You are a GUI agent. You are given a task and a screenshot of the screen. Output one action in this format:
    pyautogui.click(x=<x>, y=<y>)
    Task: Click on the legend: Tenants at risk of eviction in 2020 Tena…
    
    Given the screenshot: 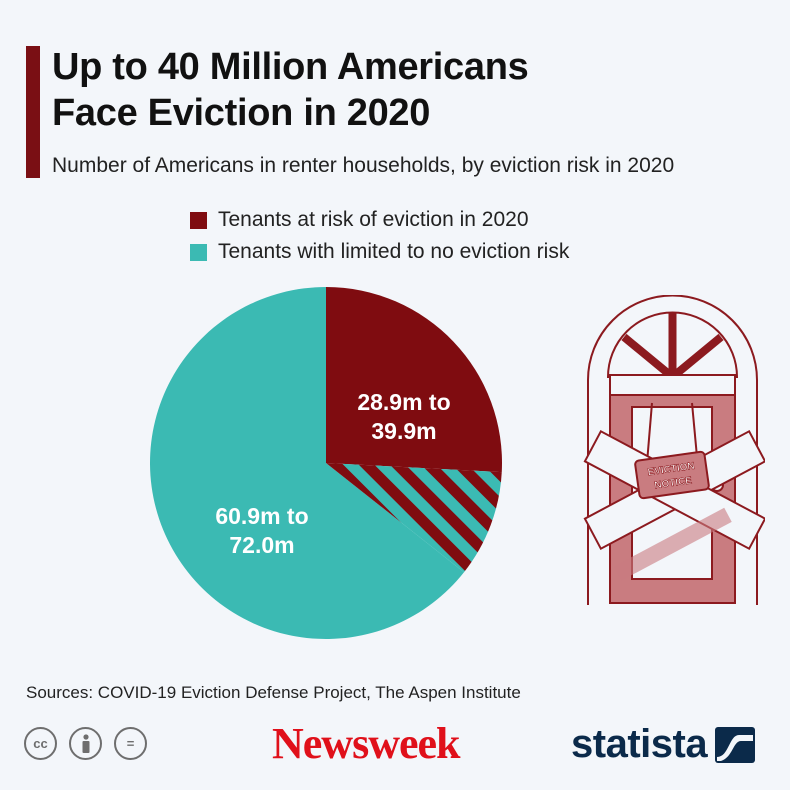 What is the action you would take?
    pyautogui.click(x=379, y=236)
    